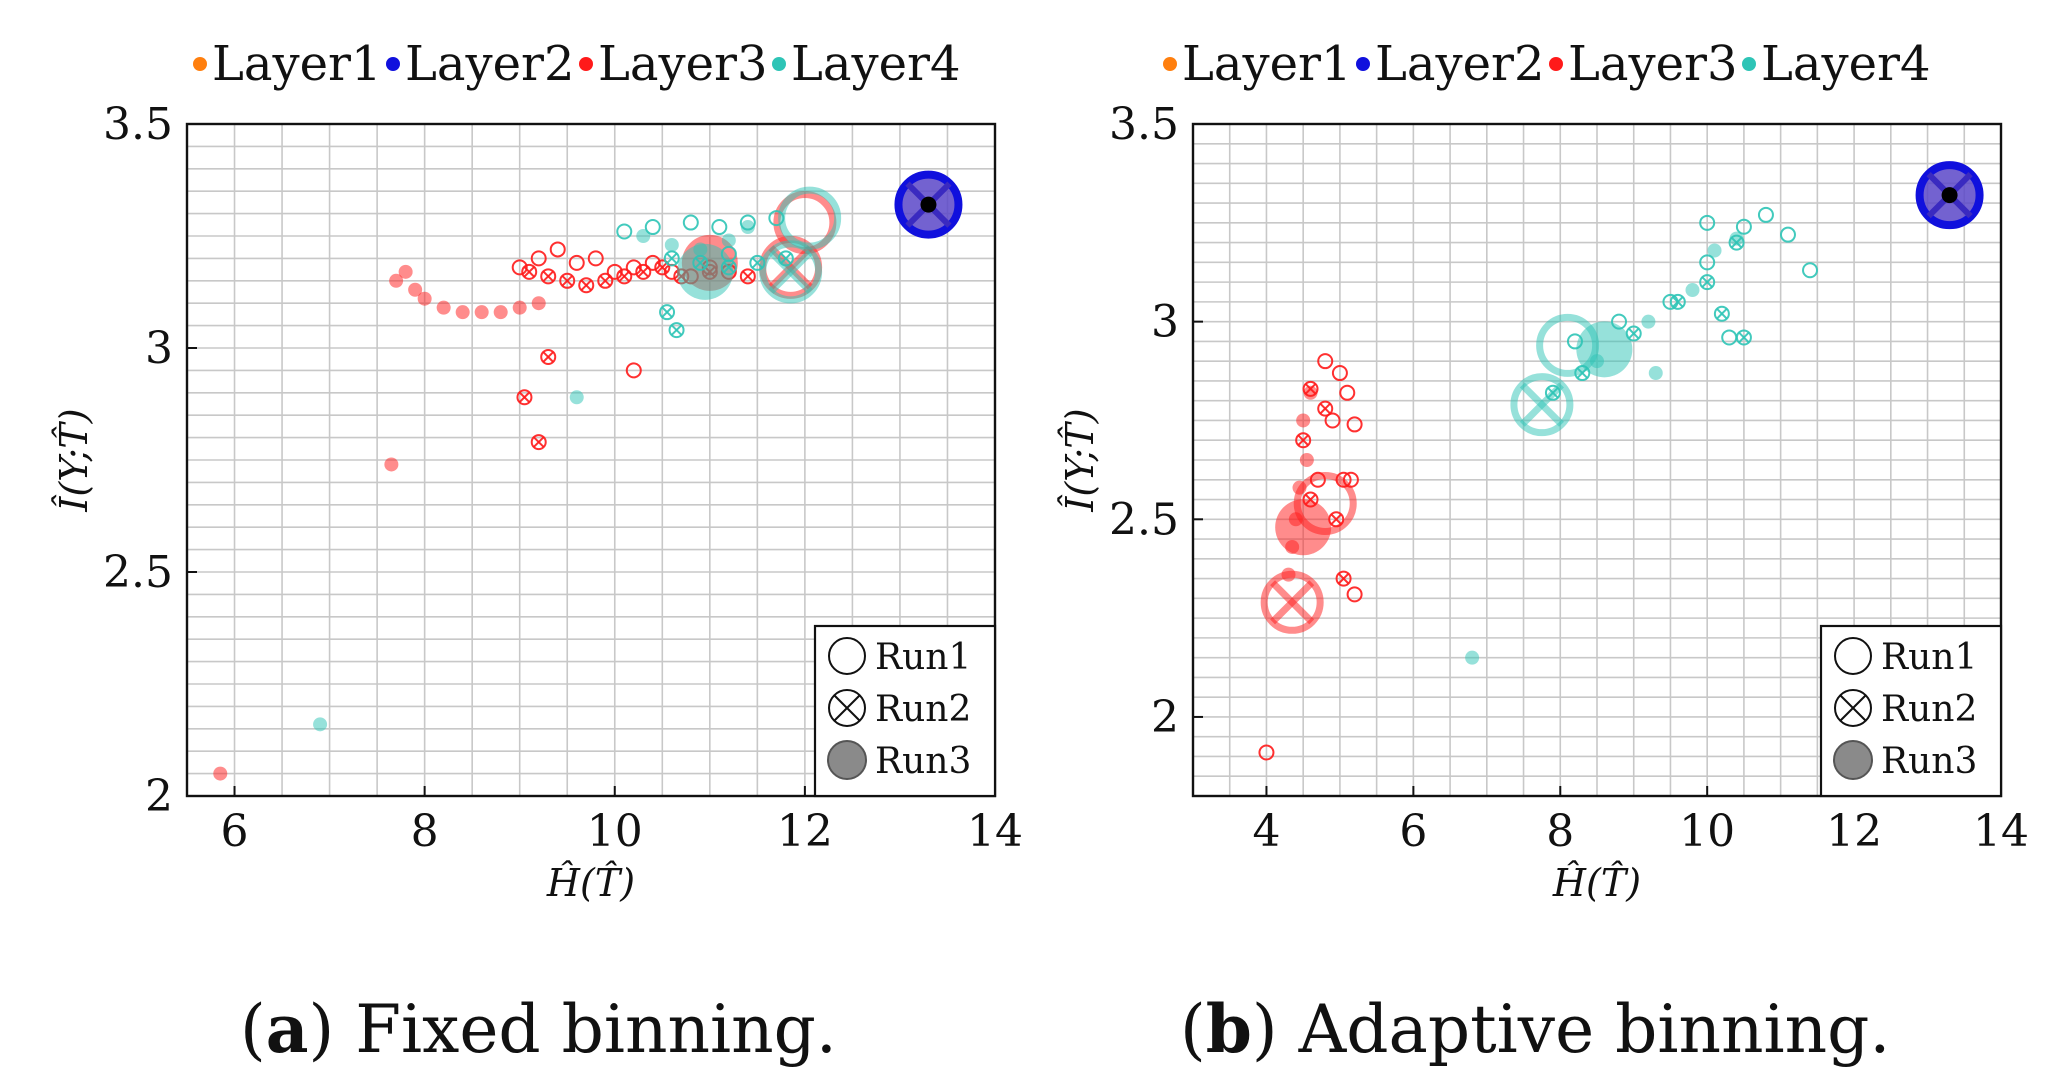 This screenshot has width=2064, height=1084. Describe the element at coordinates (538, 1029) in the screenshot. I see `caption-a: (a) Fixed binning.` at that location.